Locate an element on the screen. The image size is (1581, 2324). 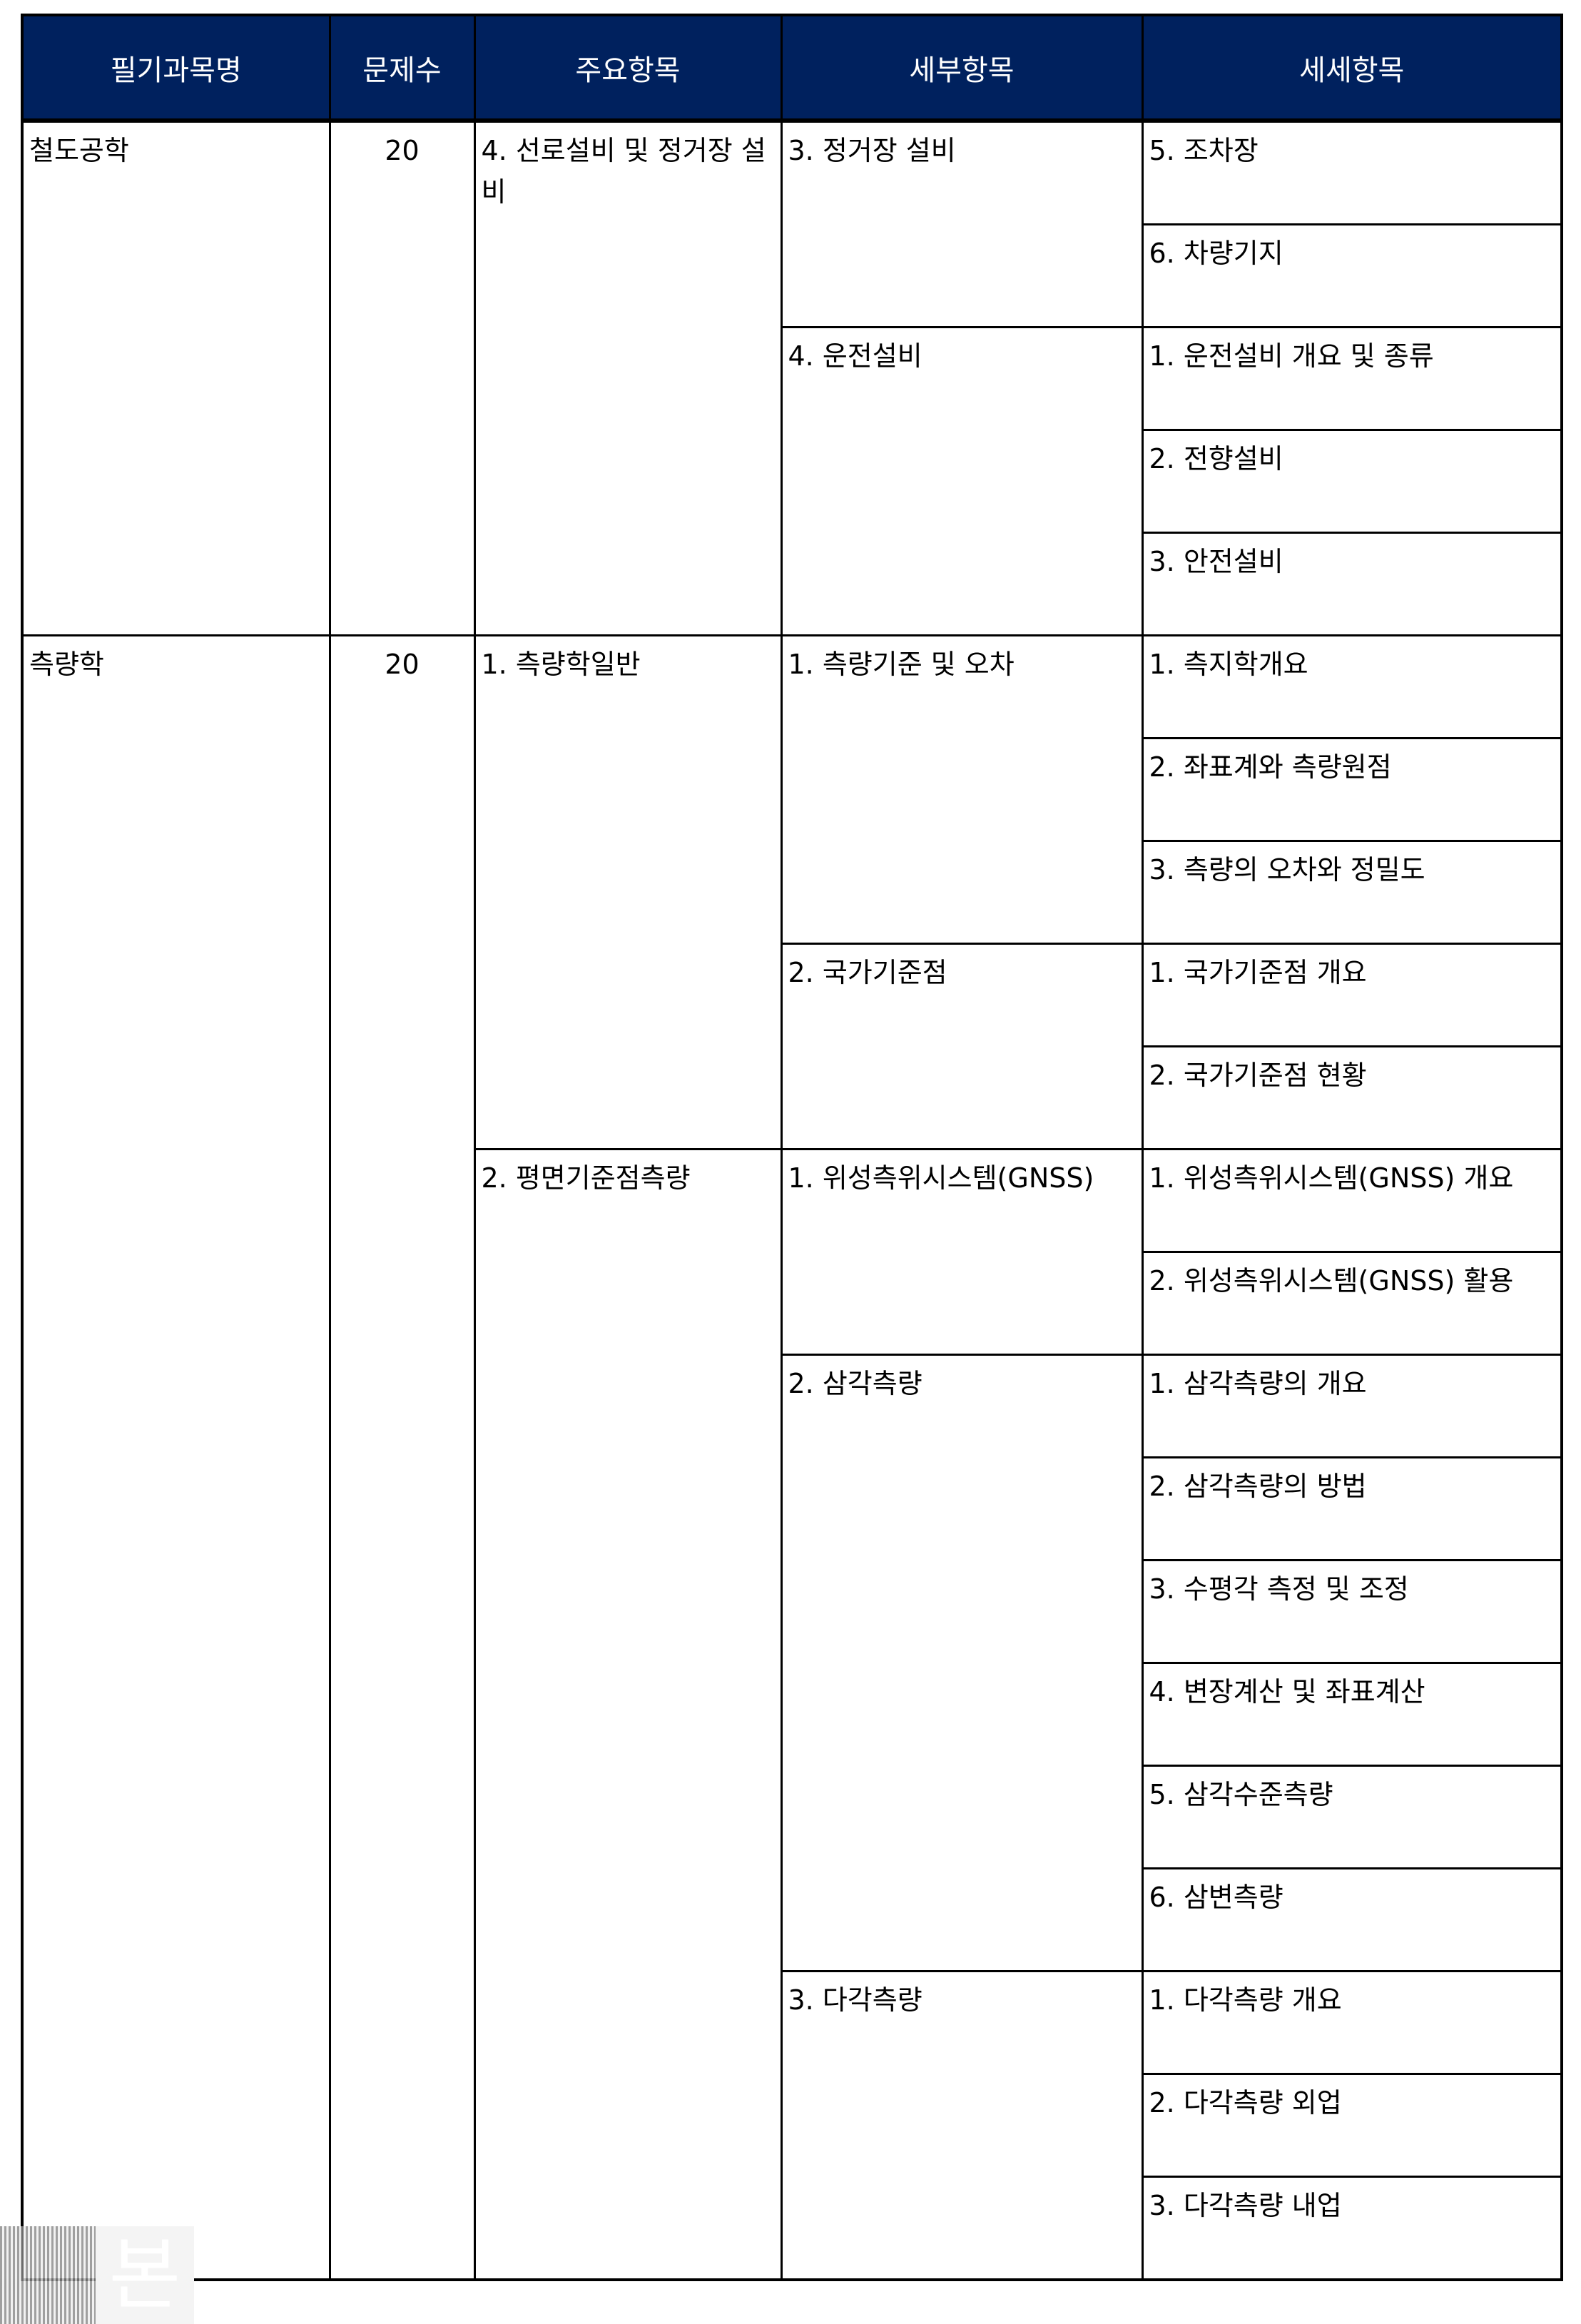
header-subject: 필기과목명 is located at coordinates (176, 68).